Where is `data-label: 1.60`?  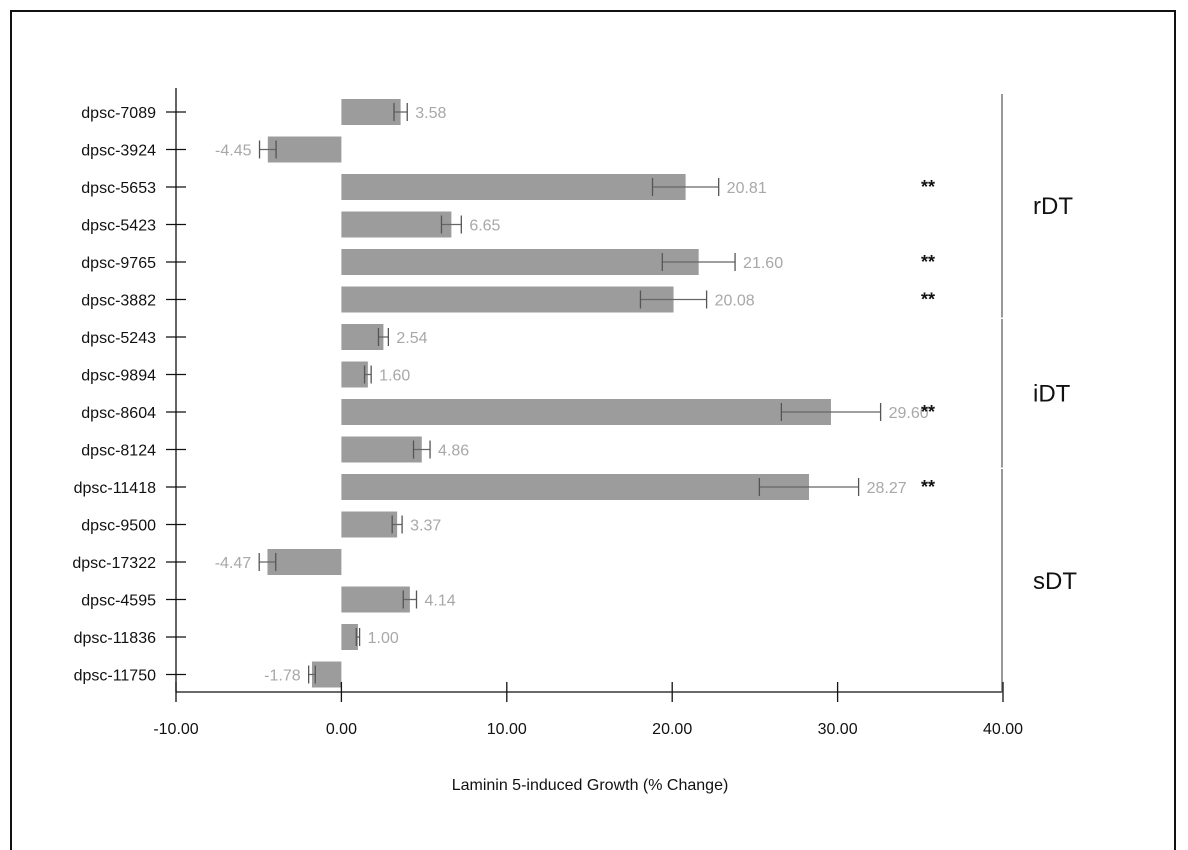
data-label: 1.60 is located at coordinates (394, 376).